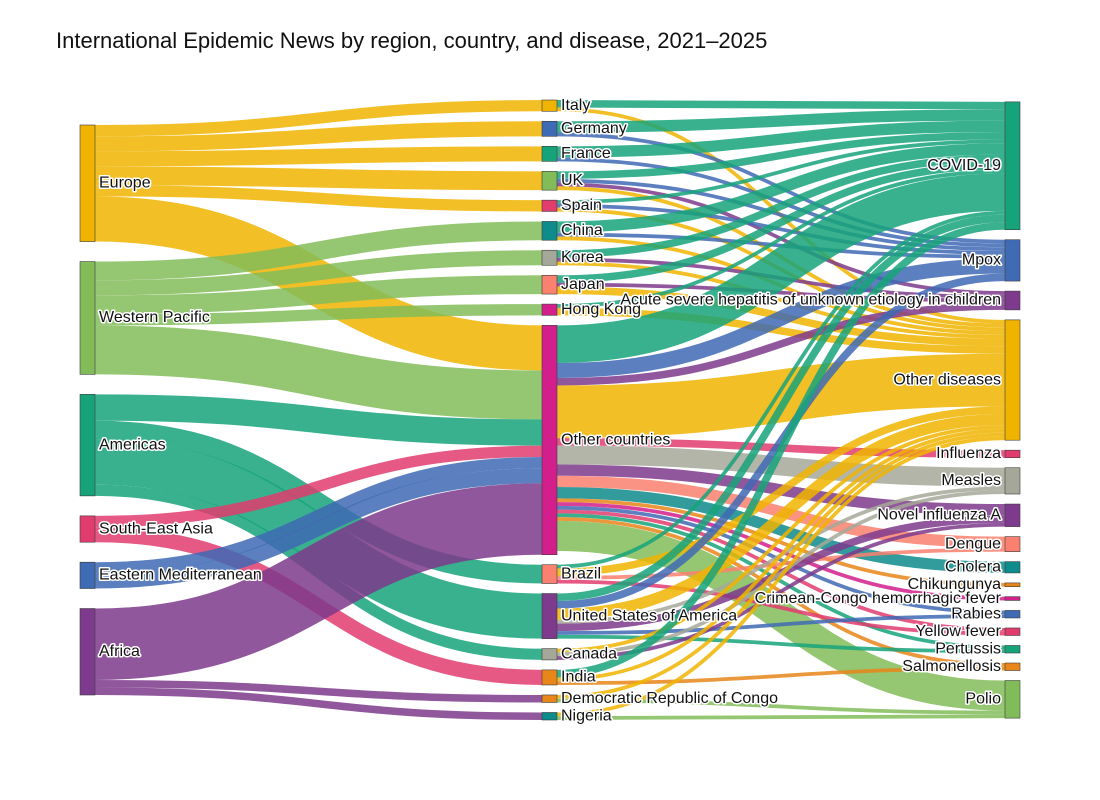 The height and width of the screenshot is (800, 1100). I want to click on node-label-china: China, so click(582, 230).